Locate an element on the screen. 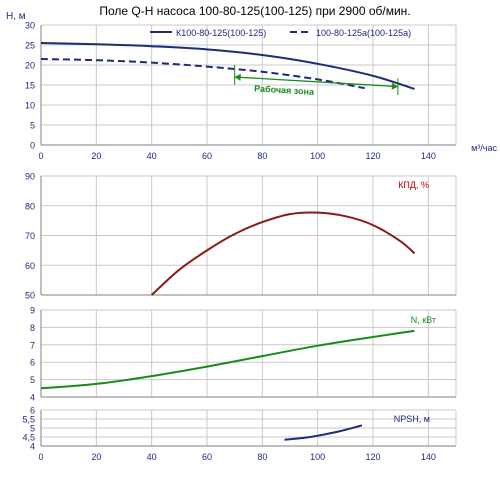  y-tick-label: 70 is located at coordinates (30, 236).